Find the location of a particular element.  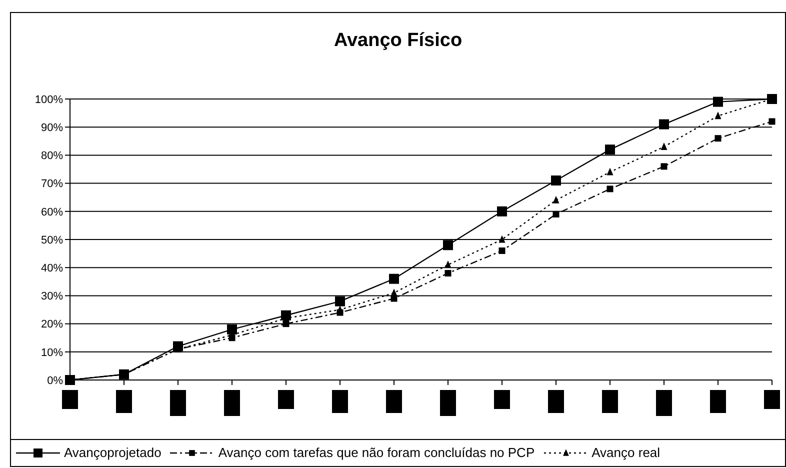

y-tick-label: 50% is located at coordinates (52, 240).